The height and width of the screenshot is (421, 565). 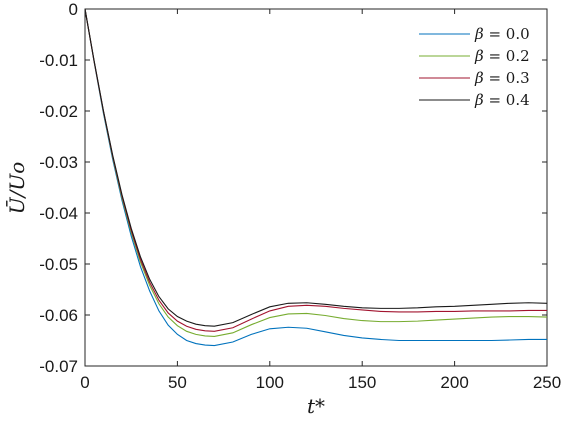 What do you see at coordinates (58, 366) in the screenshot?
I see `y-tick-label: -0.07` at bounding box center [58, 366].